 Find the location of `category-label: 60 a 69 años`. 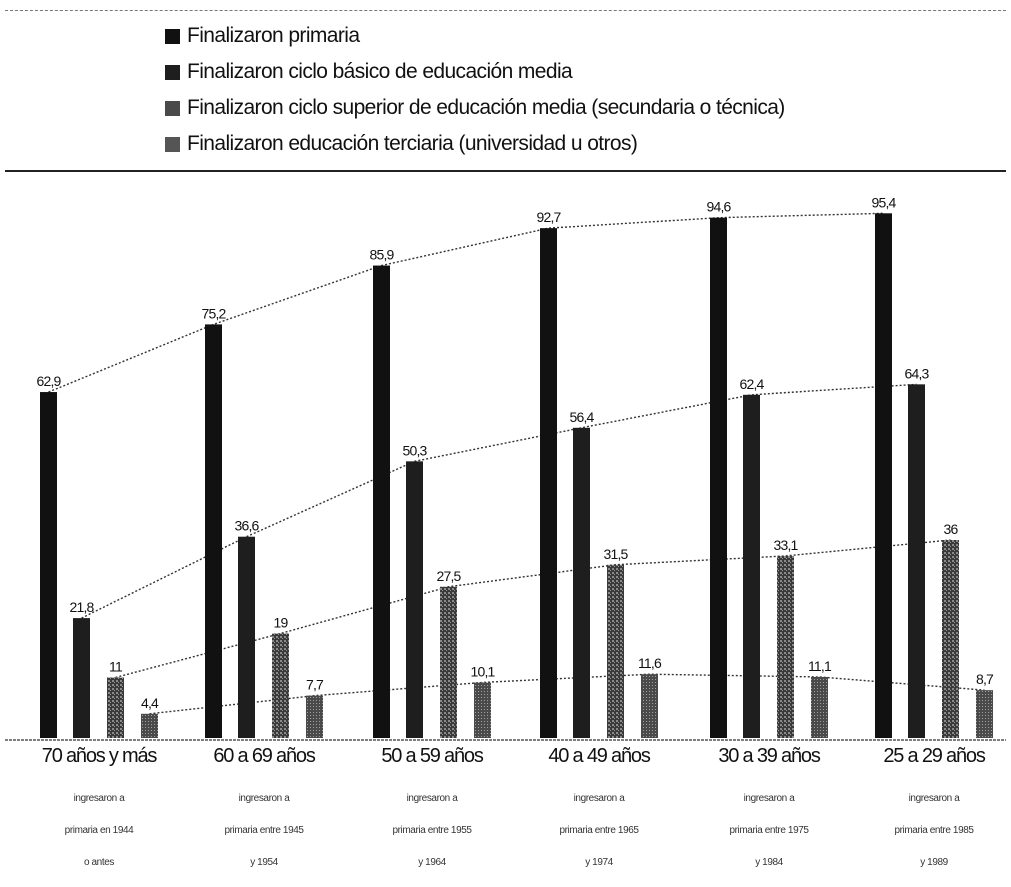

category-label: 60 a 69 años is located at coordinates (264, 756).